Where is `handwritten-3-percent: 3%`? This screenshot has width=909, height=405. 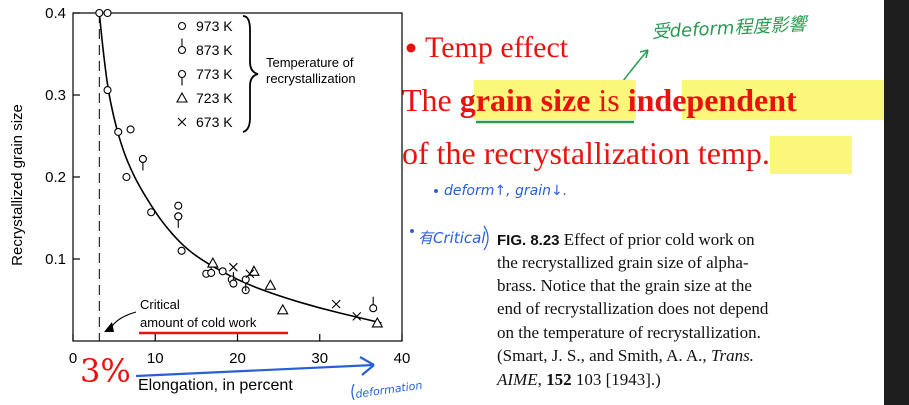 handwritten-3-percent: 3% is located at coordinates (105, 371).